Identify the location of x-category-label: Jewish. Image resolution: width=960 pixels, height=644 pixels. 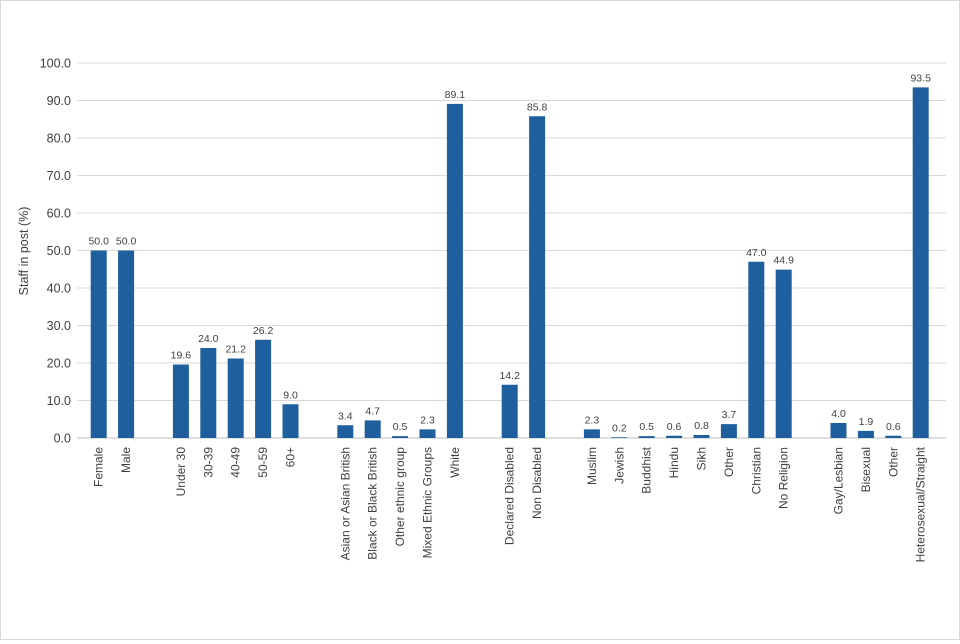
(619, 465).